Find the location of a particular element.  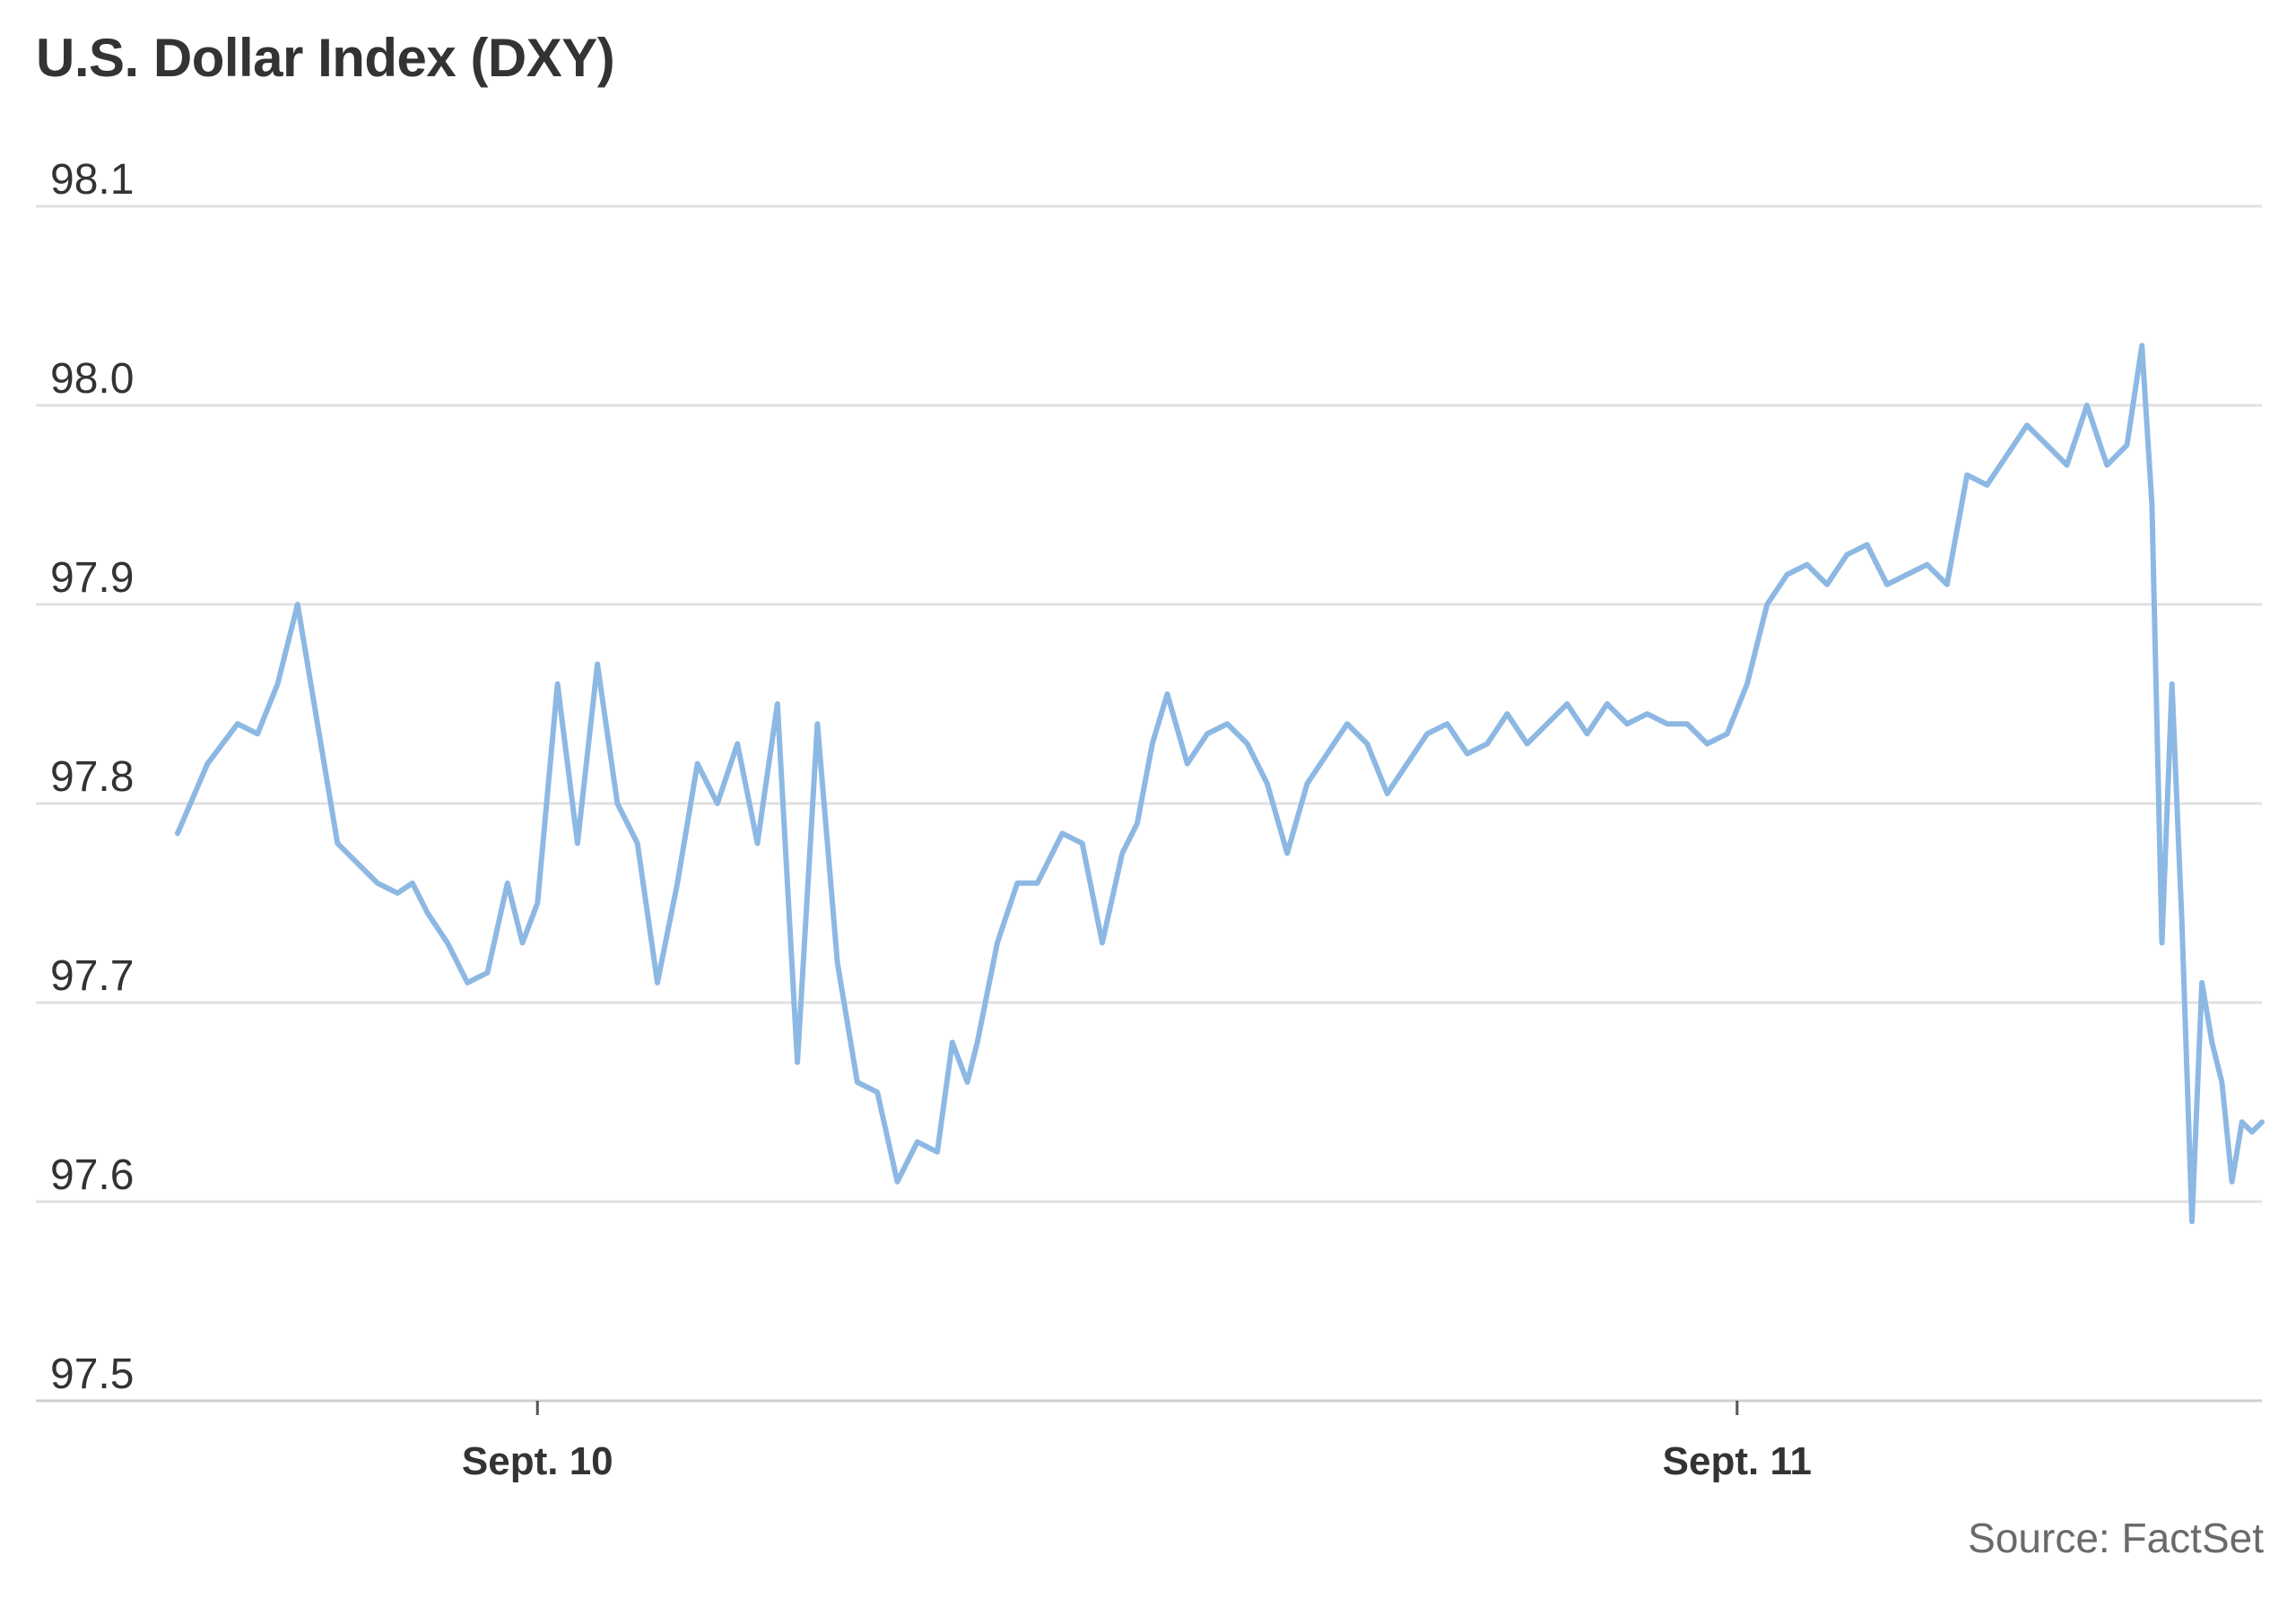

x-tick-label: Sept. 11 is located at coordinates (1737, 1461).